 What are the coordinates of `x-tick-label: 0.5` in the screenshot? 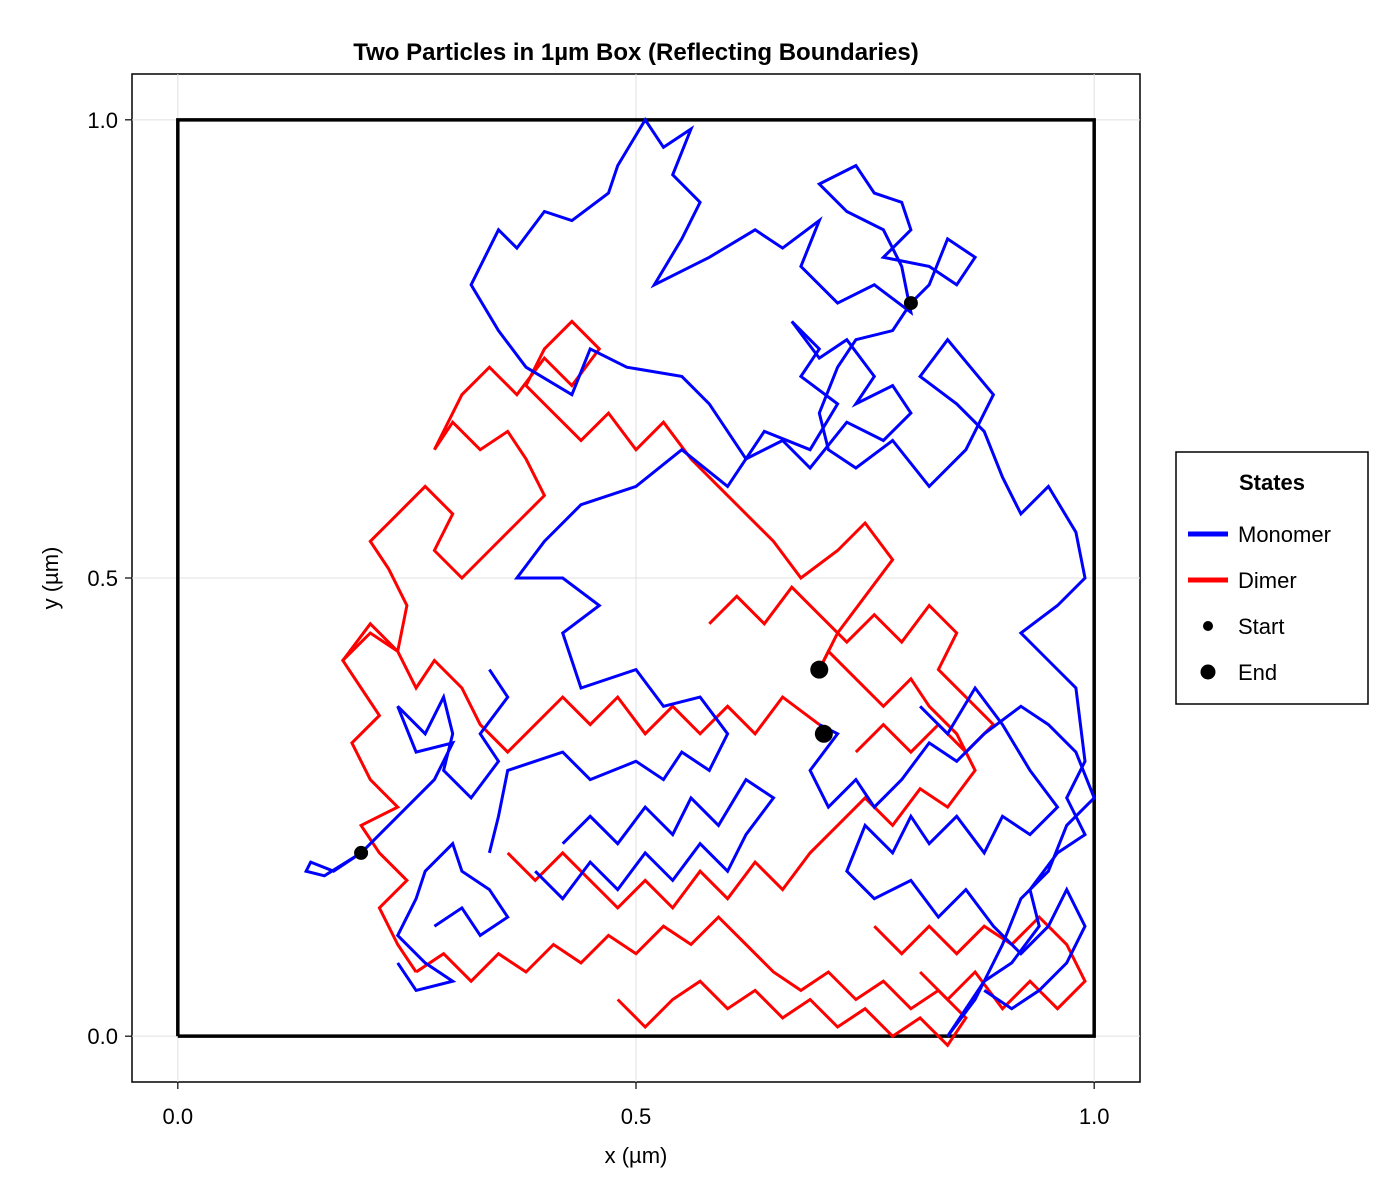 It's located at (636, 1116).